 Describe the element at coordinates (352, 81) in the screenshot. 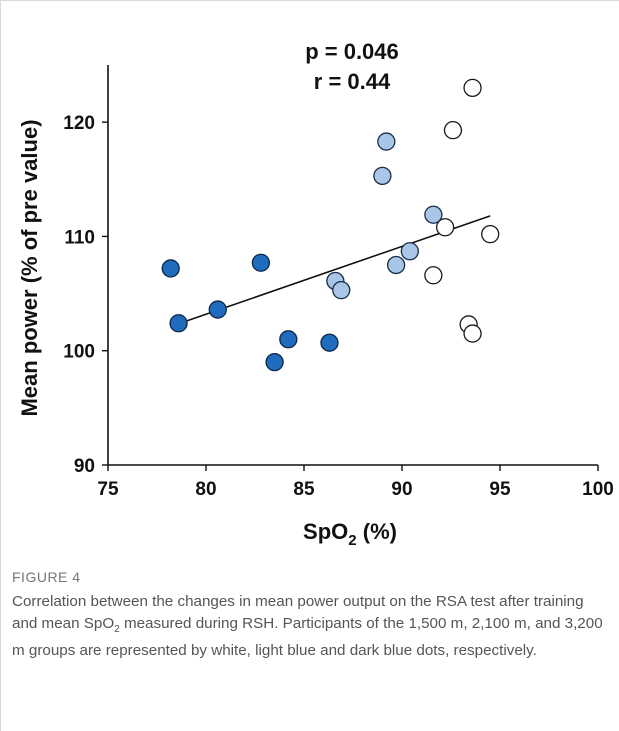

I see `r-value-annotation: r = 0.44` at that location.